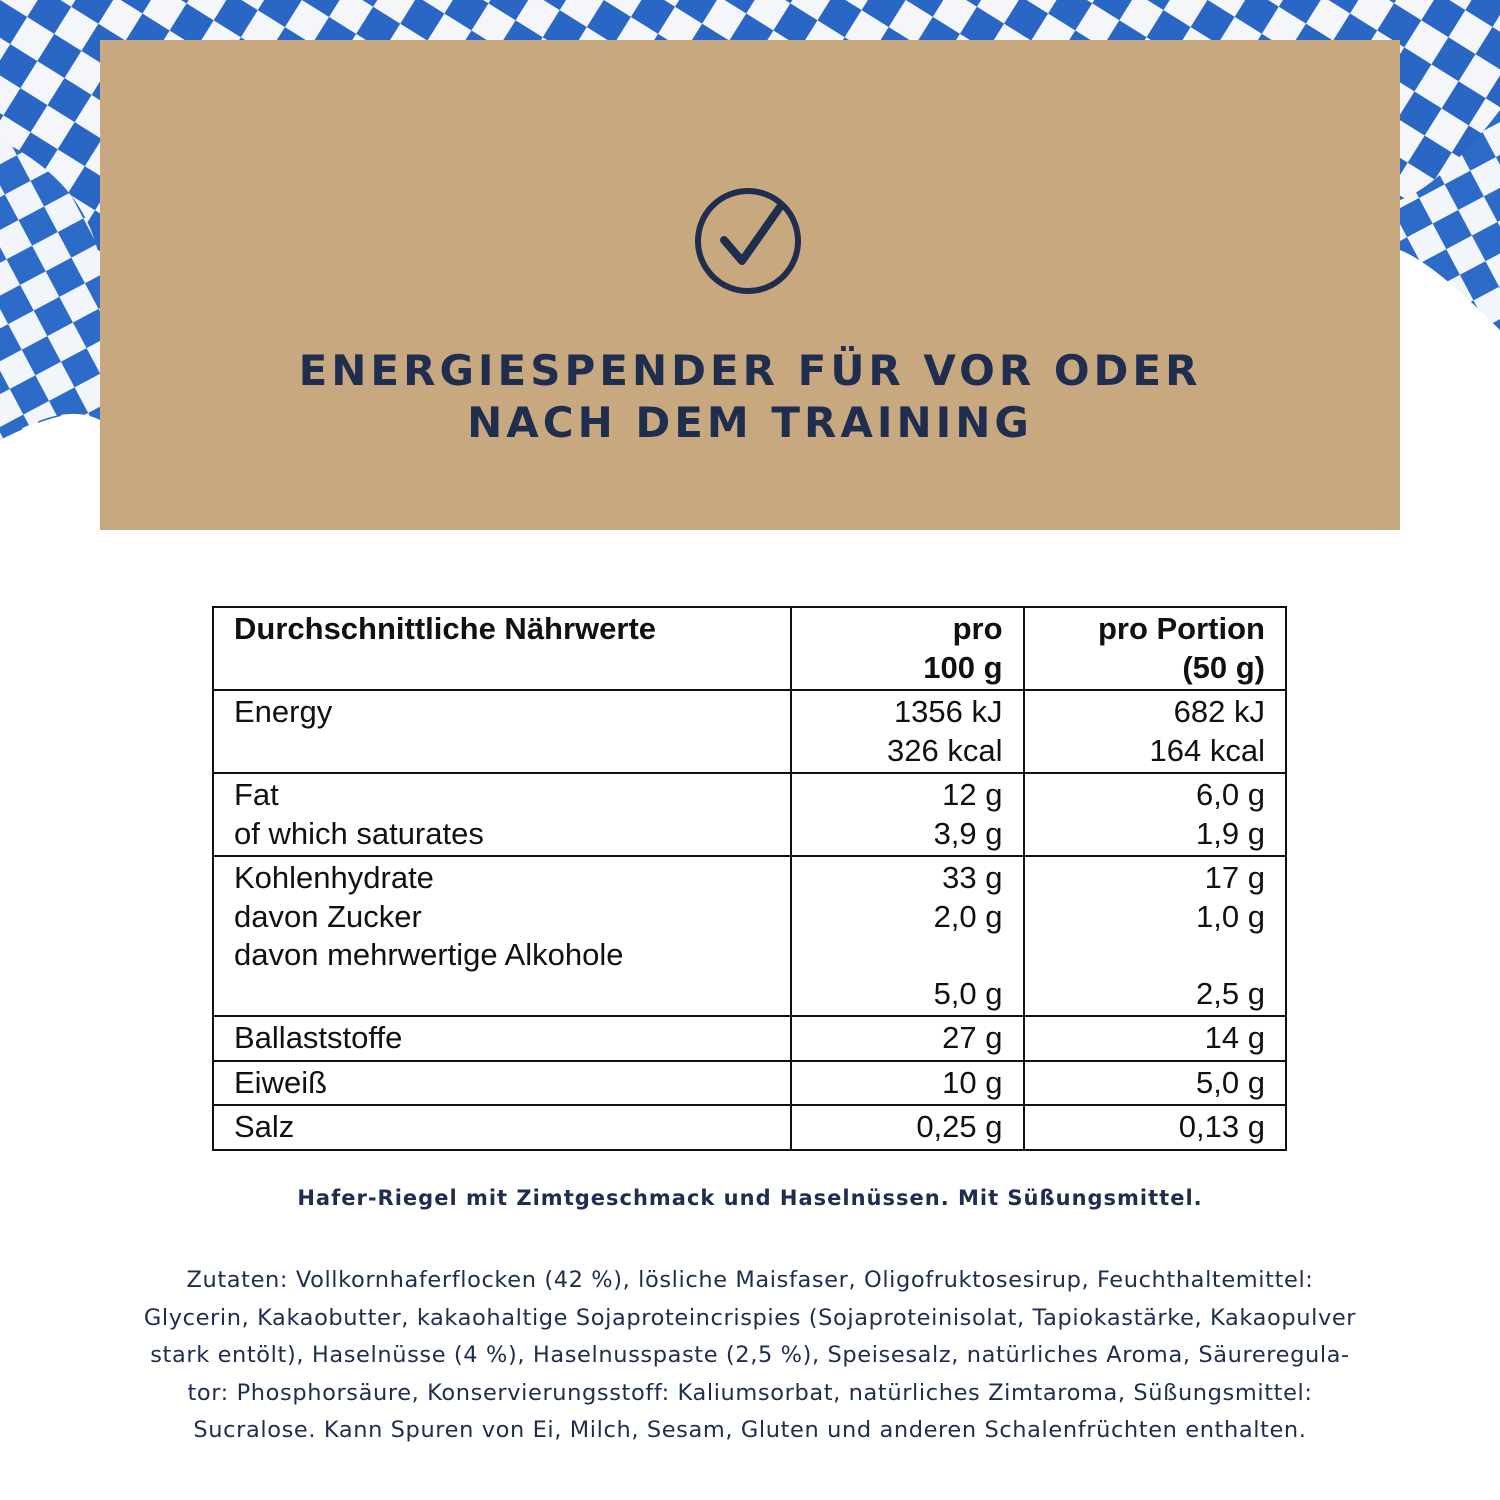  I want to click on table-row: Ballaststoffe 27 g 14 g, so click(750, 1038).